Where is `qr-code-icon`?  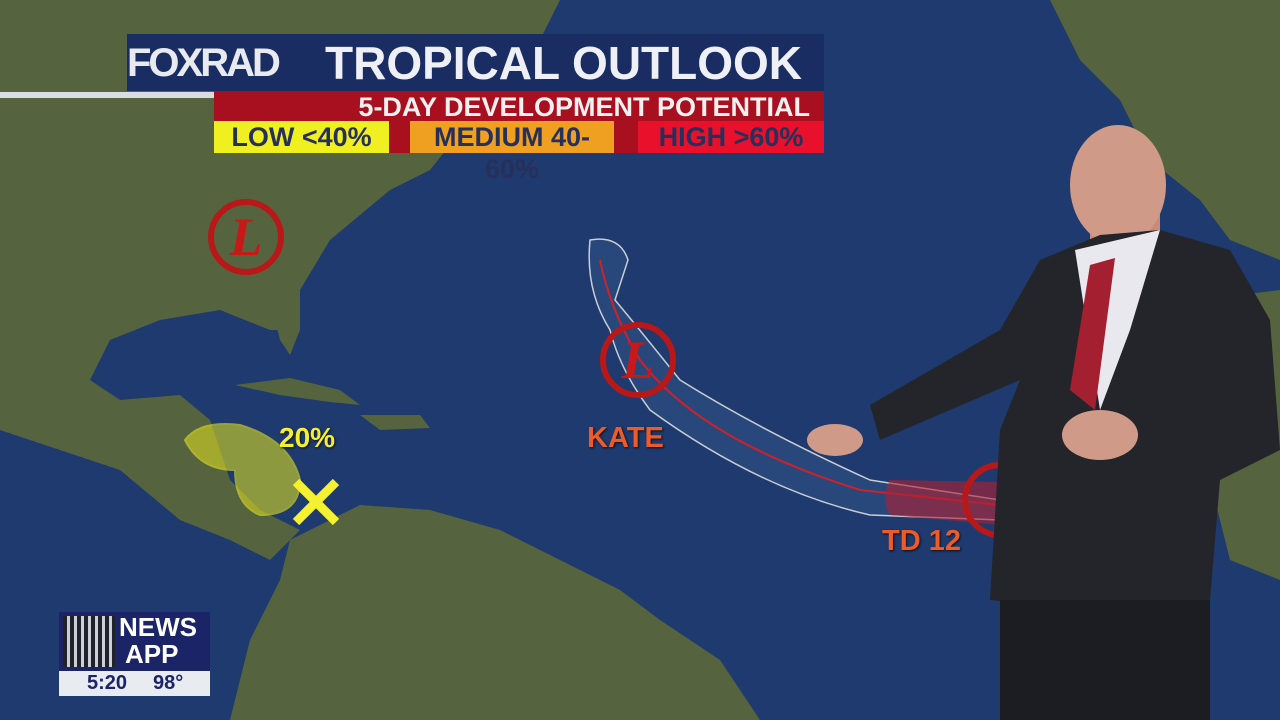
qr-code-icon is located at coordinates (89, 641).